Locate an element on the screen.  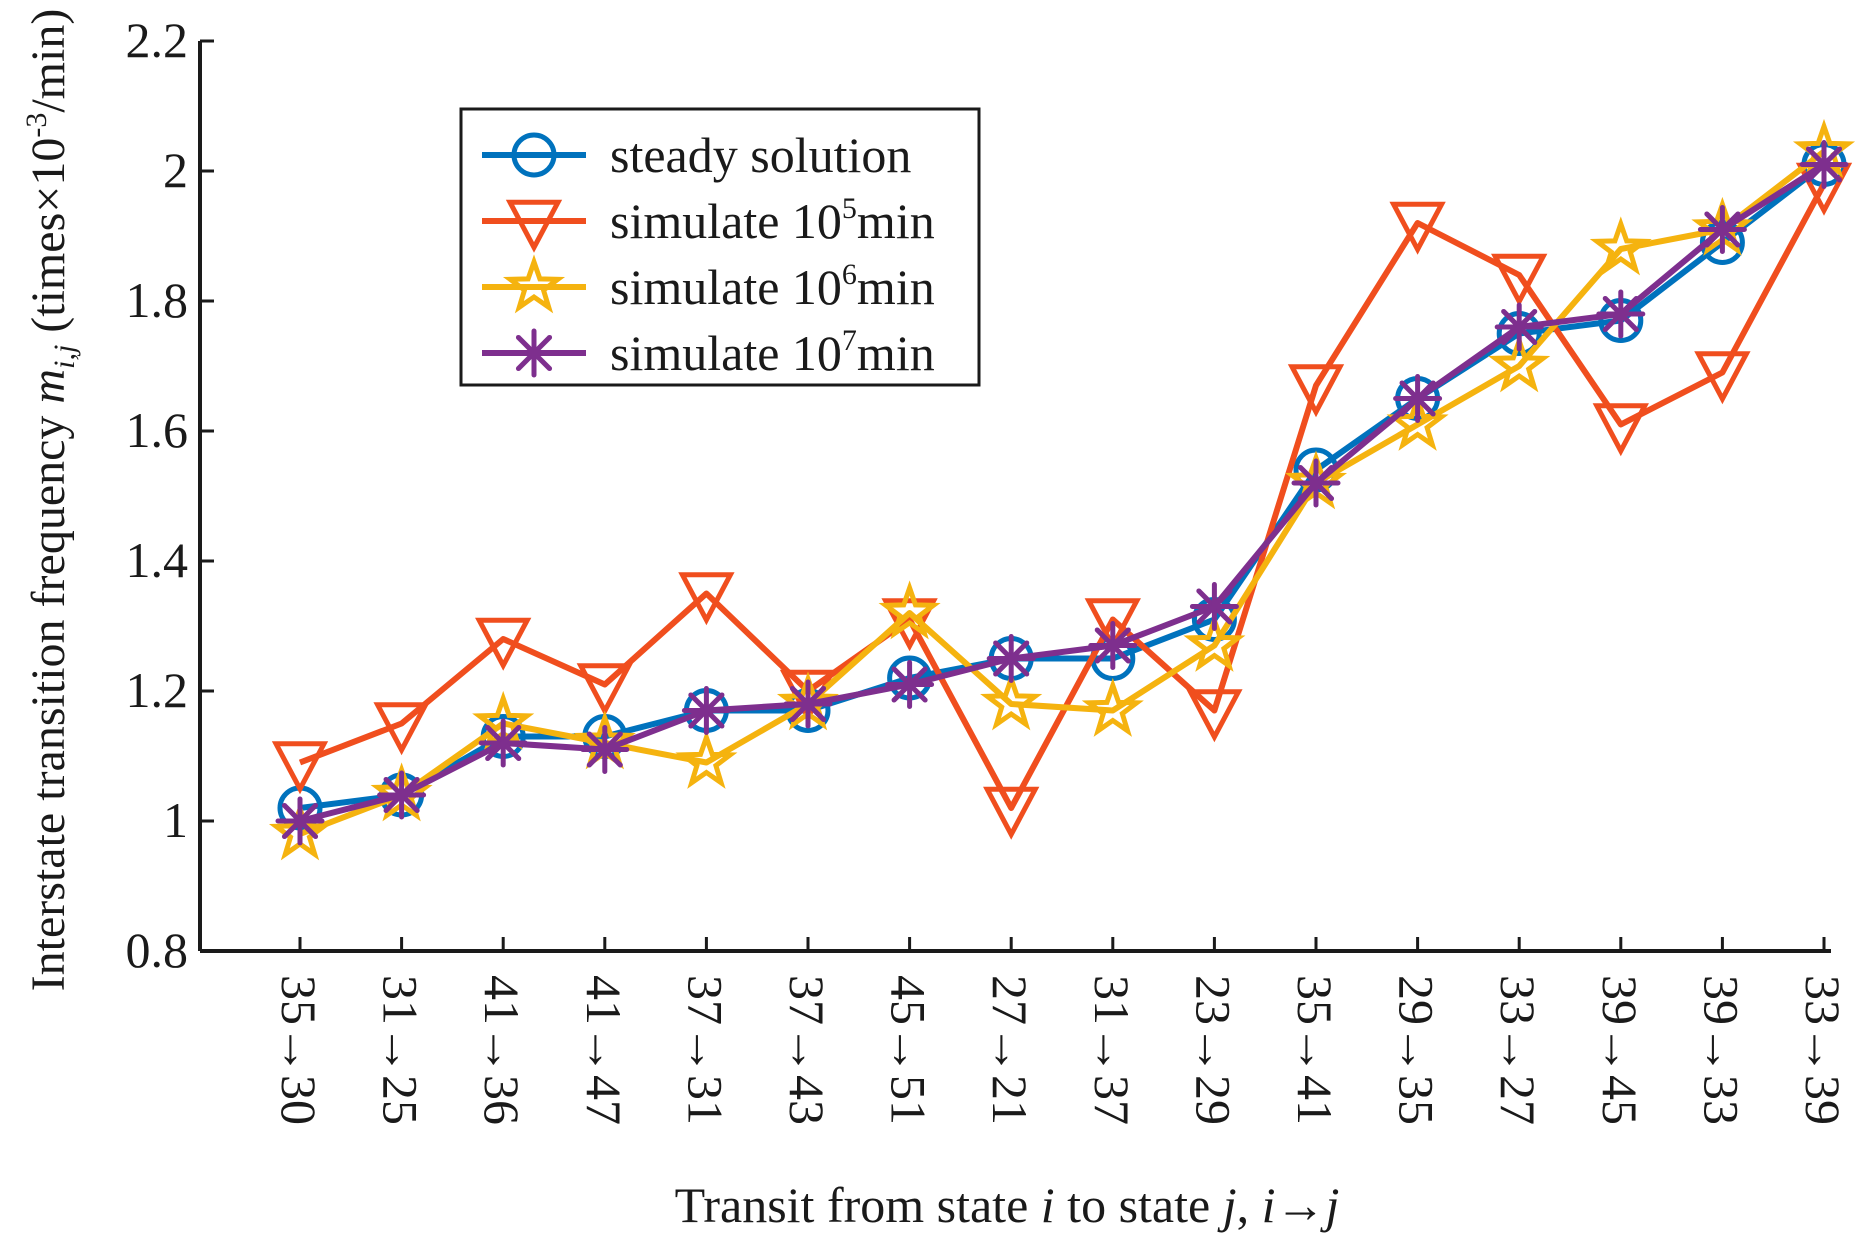
legend-item: simulate 107min is located at coordinates (708, 352).